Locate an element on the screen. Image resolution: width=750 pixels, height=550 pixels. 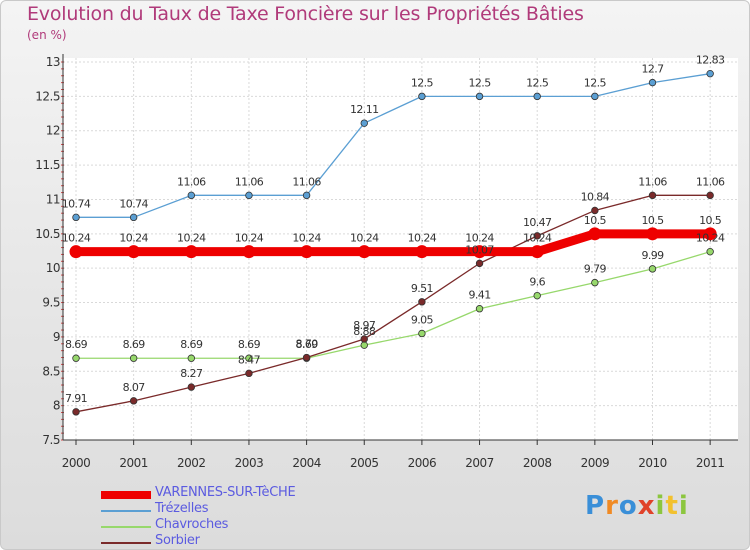
data-label: 8.07 is located at coordinates (134, 387).